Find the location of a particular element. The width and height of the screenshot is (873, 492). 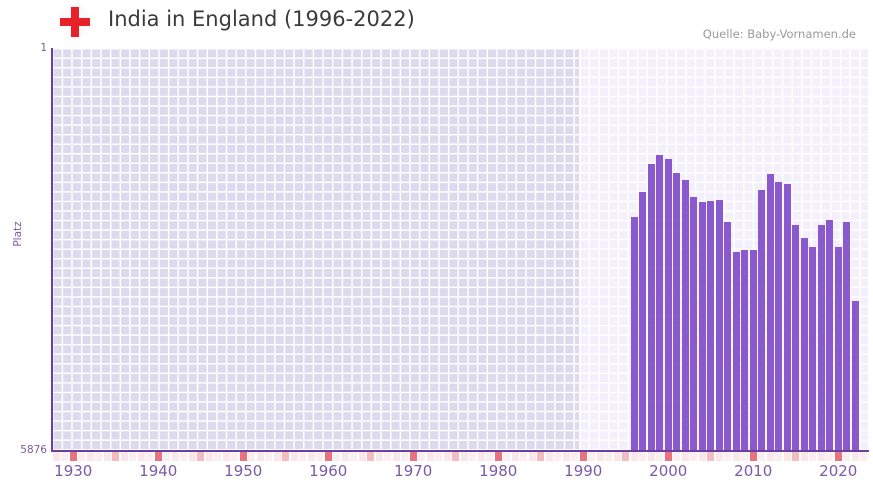

y-tick-bottom: 5876 is located at coordinates (33, 450).